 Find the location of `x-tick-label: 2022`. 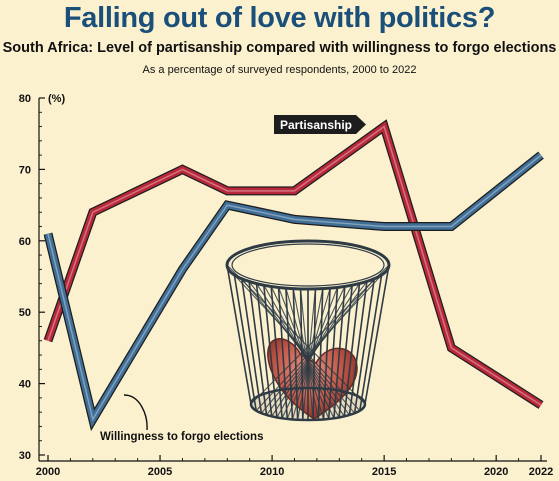

x-tick-label: 2022 is located at coordinates (541, 472).